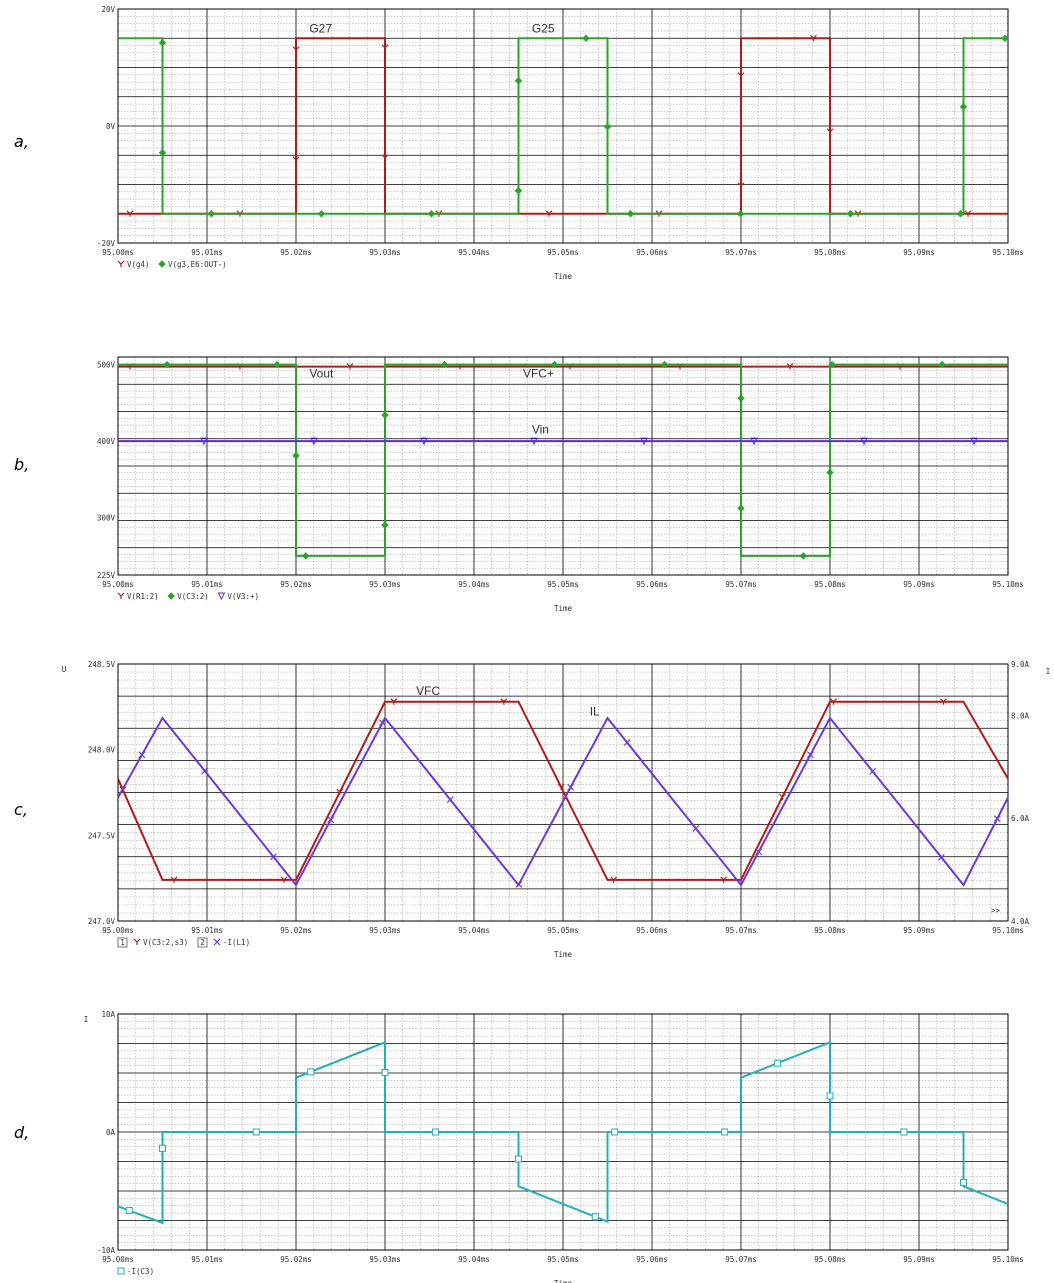 The image size is (1054, 1283). Describe the element at coordinates (1048, 671) in the screenshot. I see `y2-axis-title: I` at that location.